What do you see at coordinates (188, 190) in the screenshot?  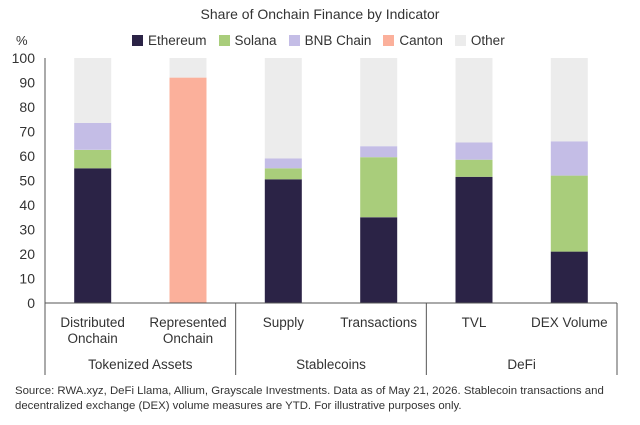 I see `bar-segment-canton` at bounding box center [188, 190].